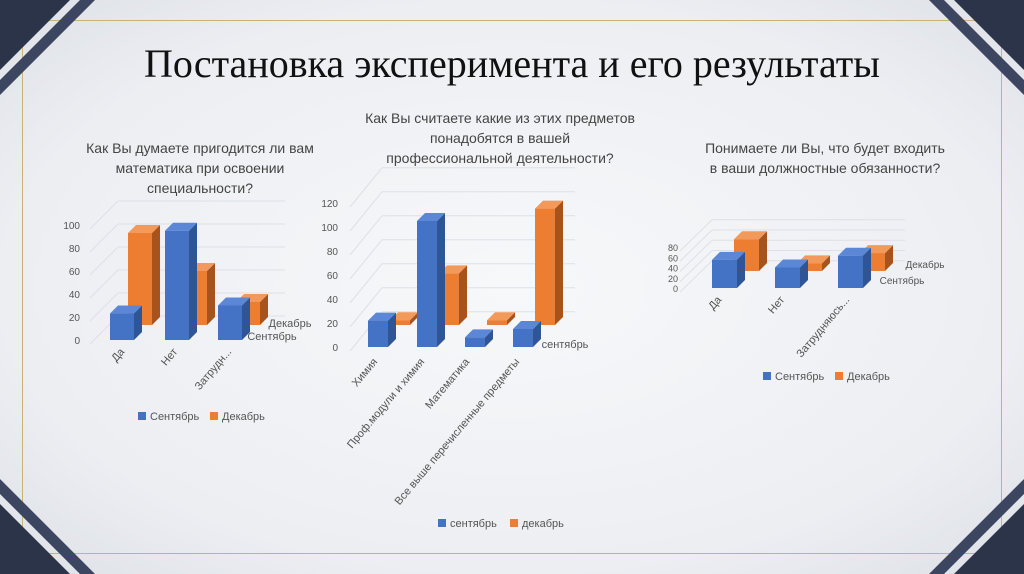 This screenshot has width=1024, height=574. What do you see at coordinates (448, 384) in the screenshot?
I see `chart2-category-label: Математика` at bounding box center [448, 384].